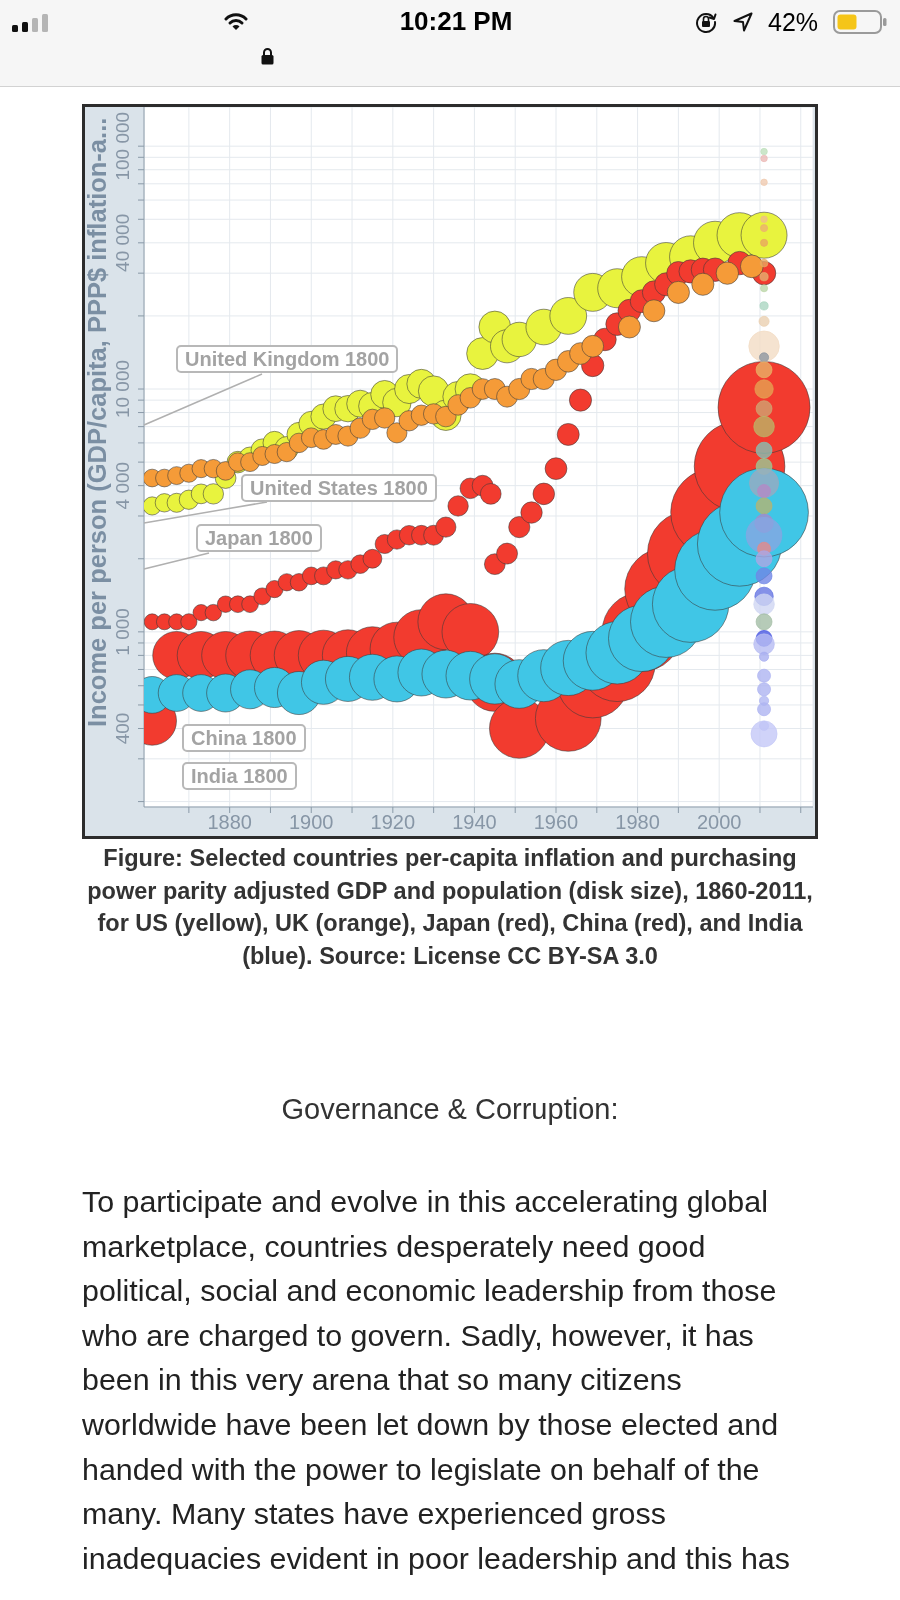 This screenshot has height=1600, width=900. I want to click on x-tick-label: 1880, so click(229, 822).